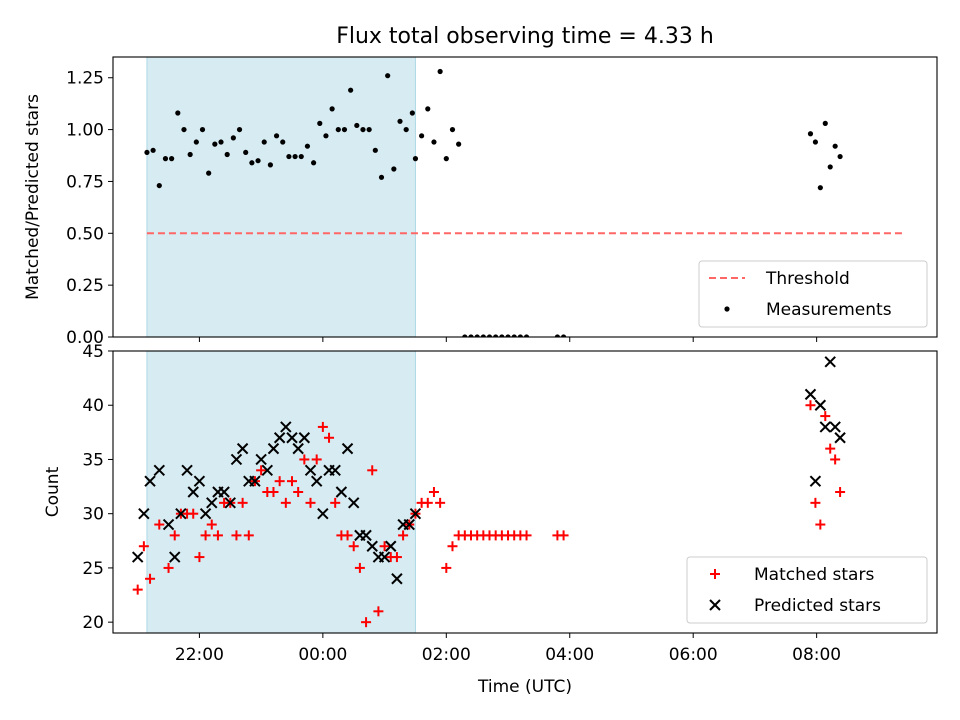  What do you see at coordinates (569, 655) in the screenshot?
I see `x-tick-label: 04:00` at bounding box center [569, 655].